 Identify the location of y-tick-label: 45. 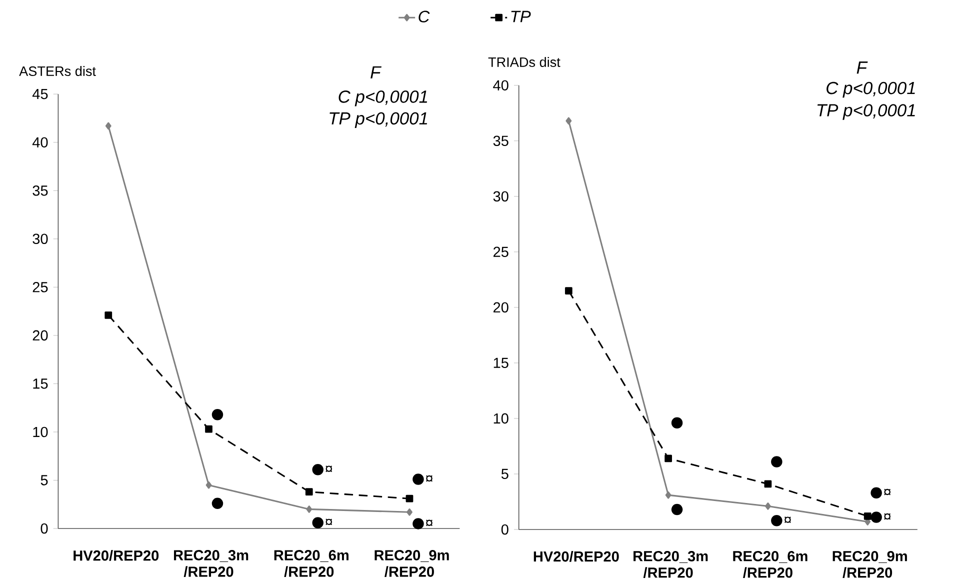
(40, 94).